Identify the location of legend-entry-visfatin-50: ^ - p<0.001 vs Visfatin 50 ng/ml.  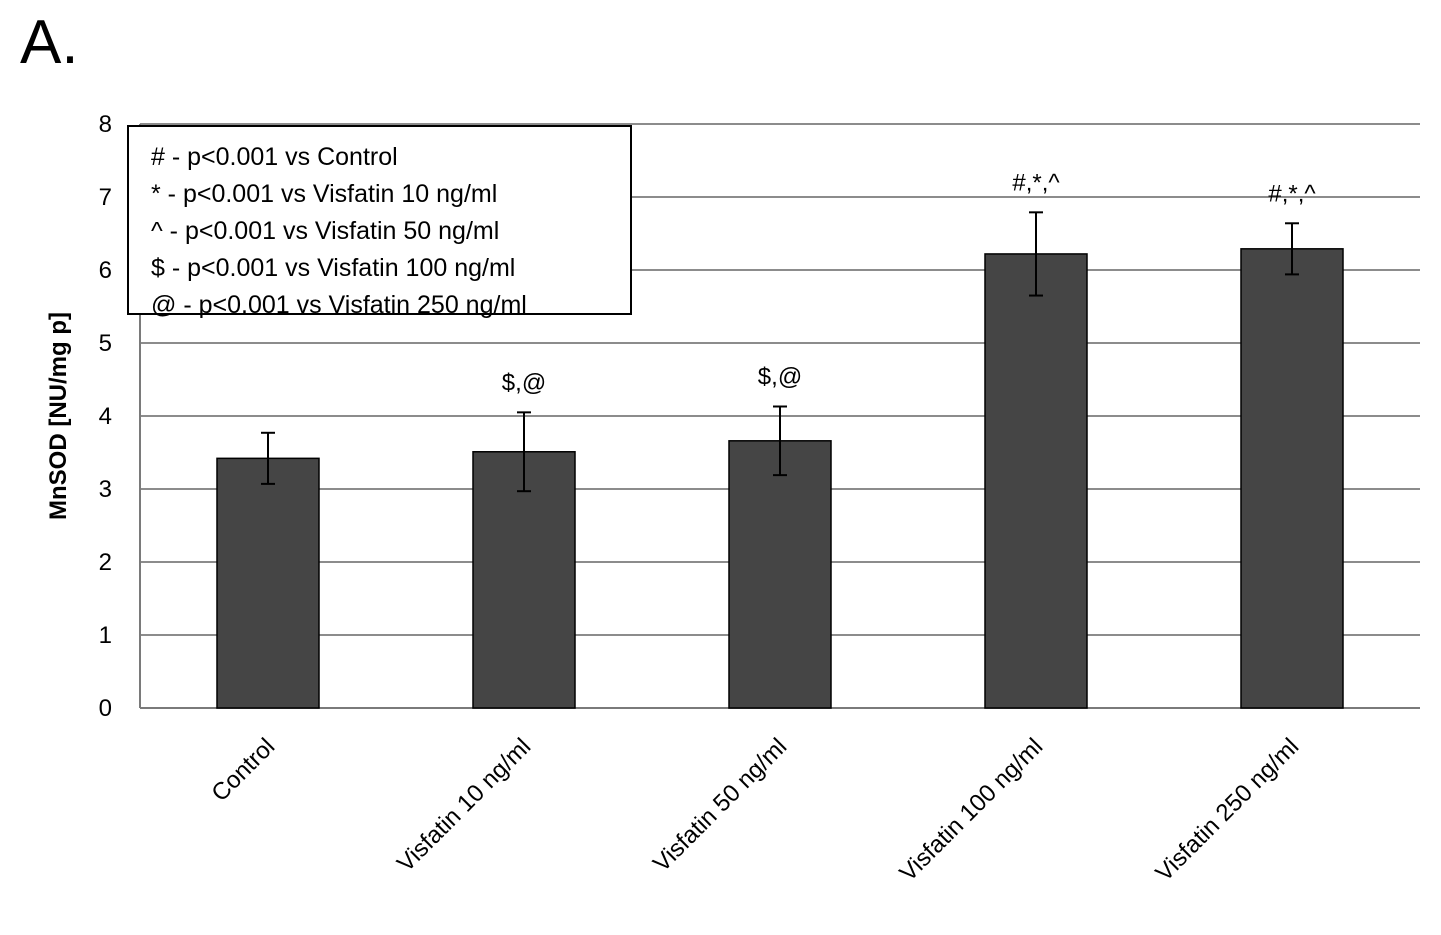
(325, 231).